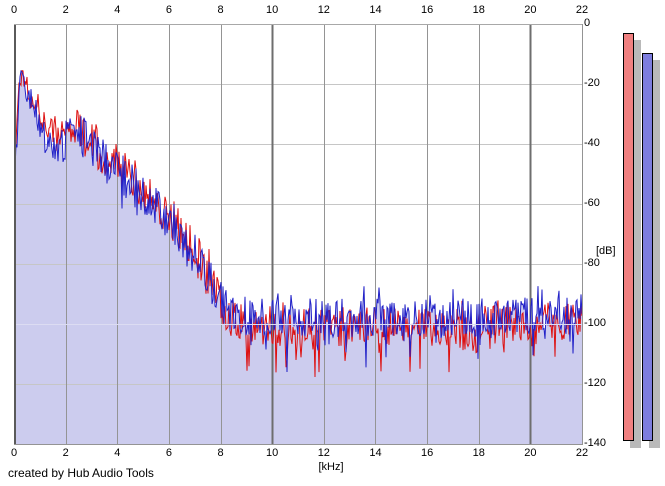  I want to click on x-tick-label-top-14: 14, so click(375, 10).